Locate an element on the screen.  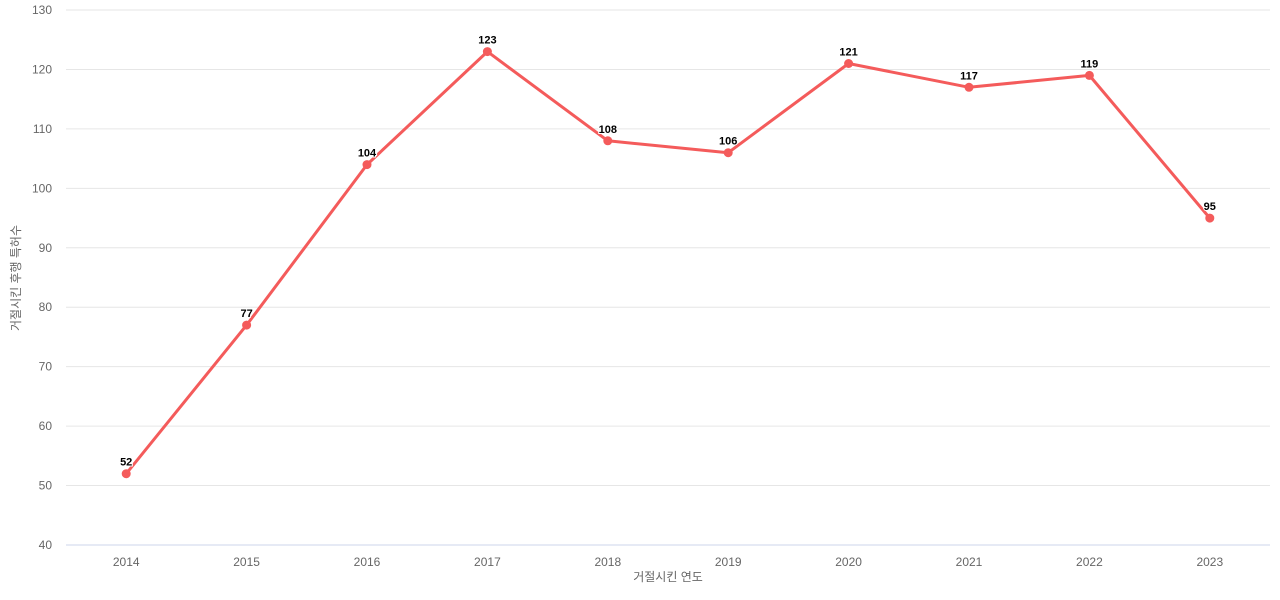
x-tick-label: 2023 is located at coordinates (1209, 562).